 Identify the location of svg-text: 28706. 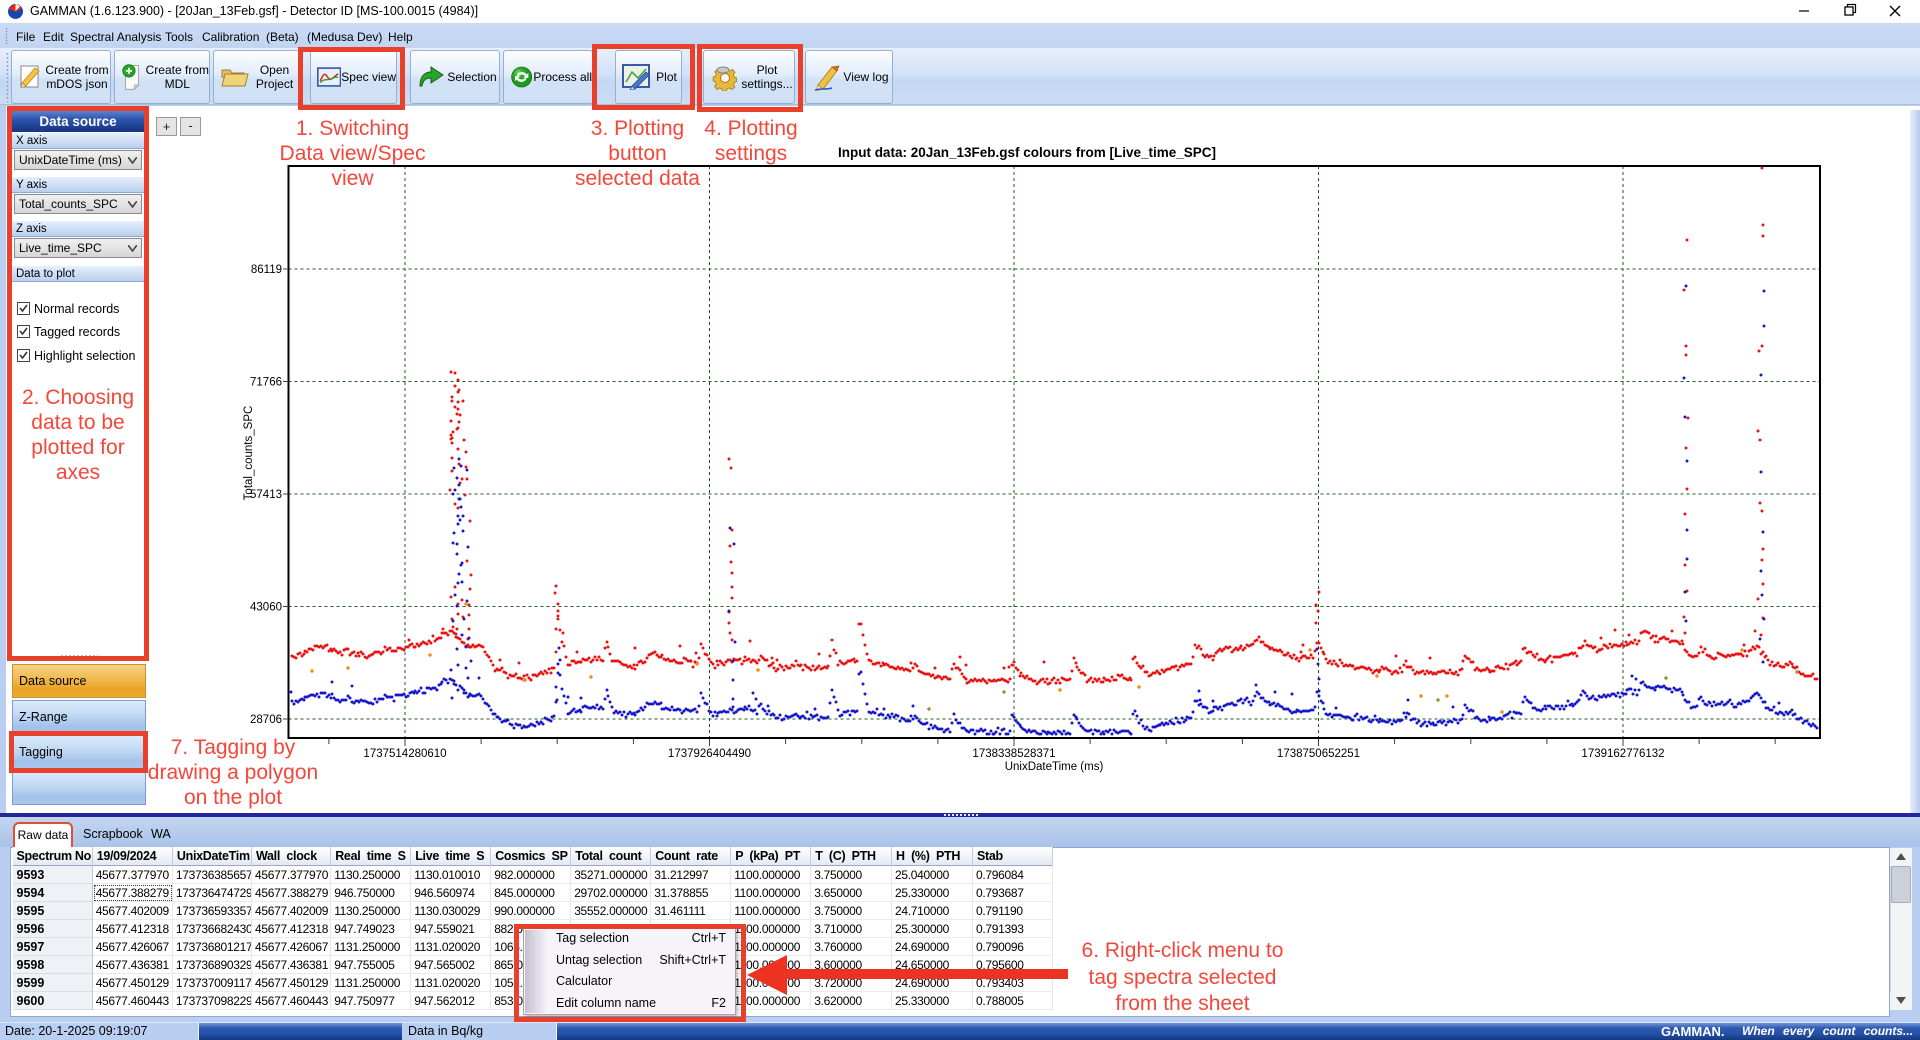
(266, 720).